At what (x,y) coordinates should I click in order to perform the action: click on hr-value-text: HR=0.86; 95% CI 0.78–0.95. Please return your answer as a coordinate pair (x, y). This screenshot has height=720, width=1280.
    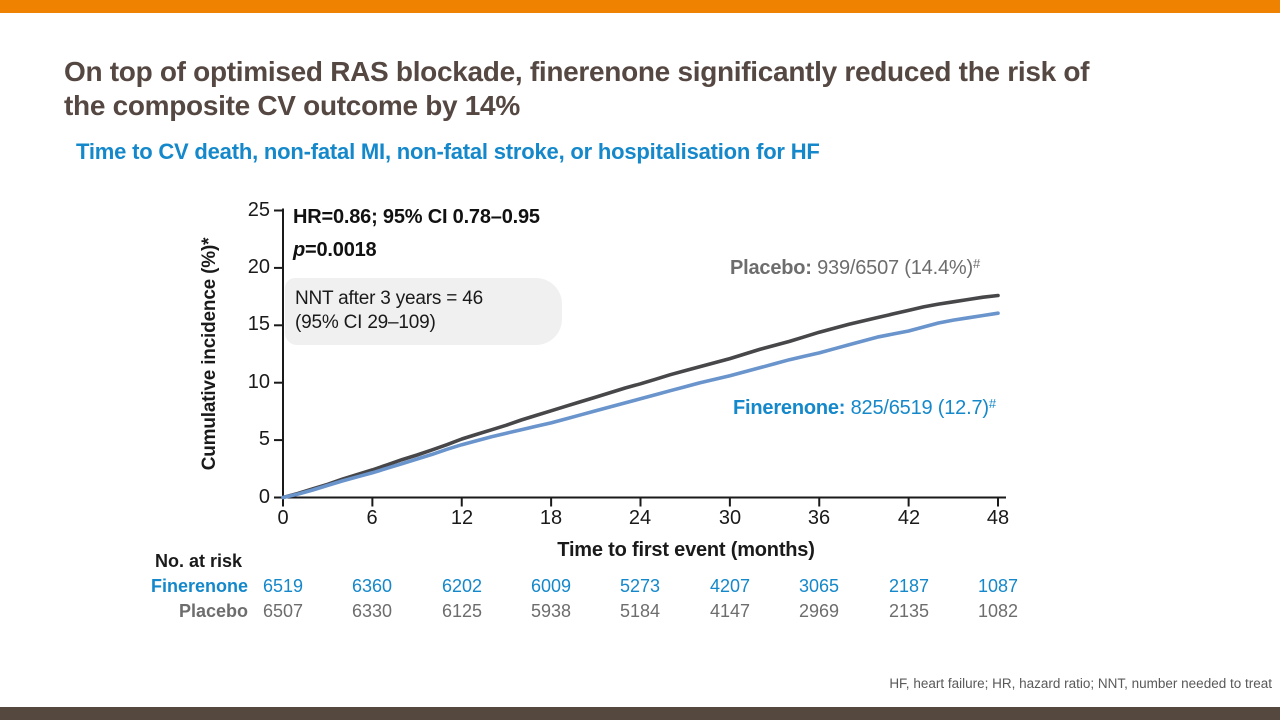
    Looking at the image, I should click on (416, 217).